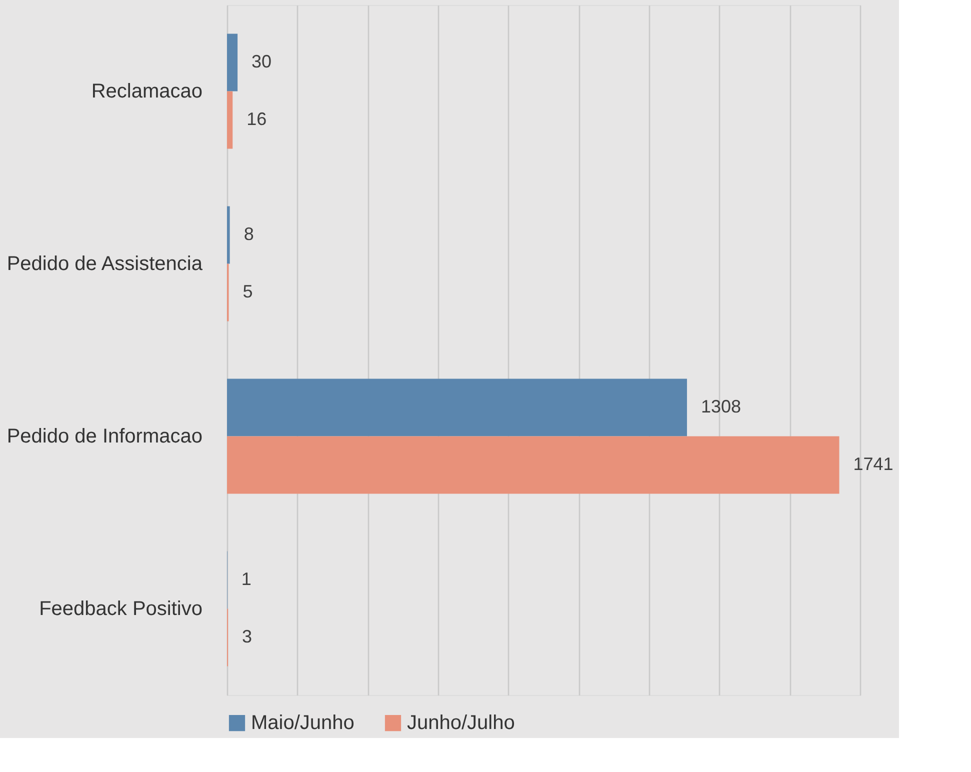  Describe the element at coordinates (262, 62) in the screenshot. I see `data-label: 30` at that location.